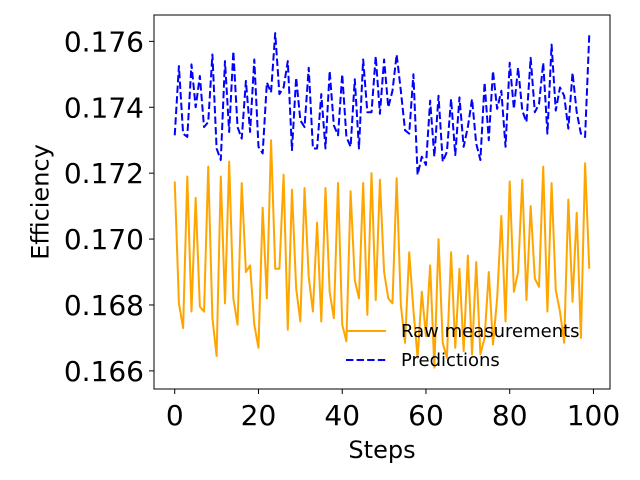  What do you see at coordinates (426, 415) in the screenshot?
I see `x-tick-label: 60` at bounding box center [426, 415].